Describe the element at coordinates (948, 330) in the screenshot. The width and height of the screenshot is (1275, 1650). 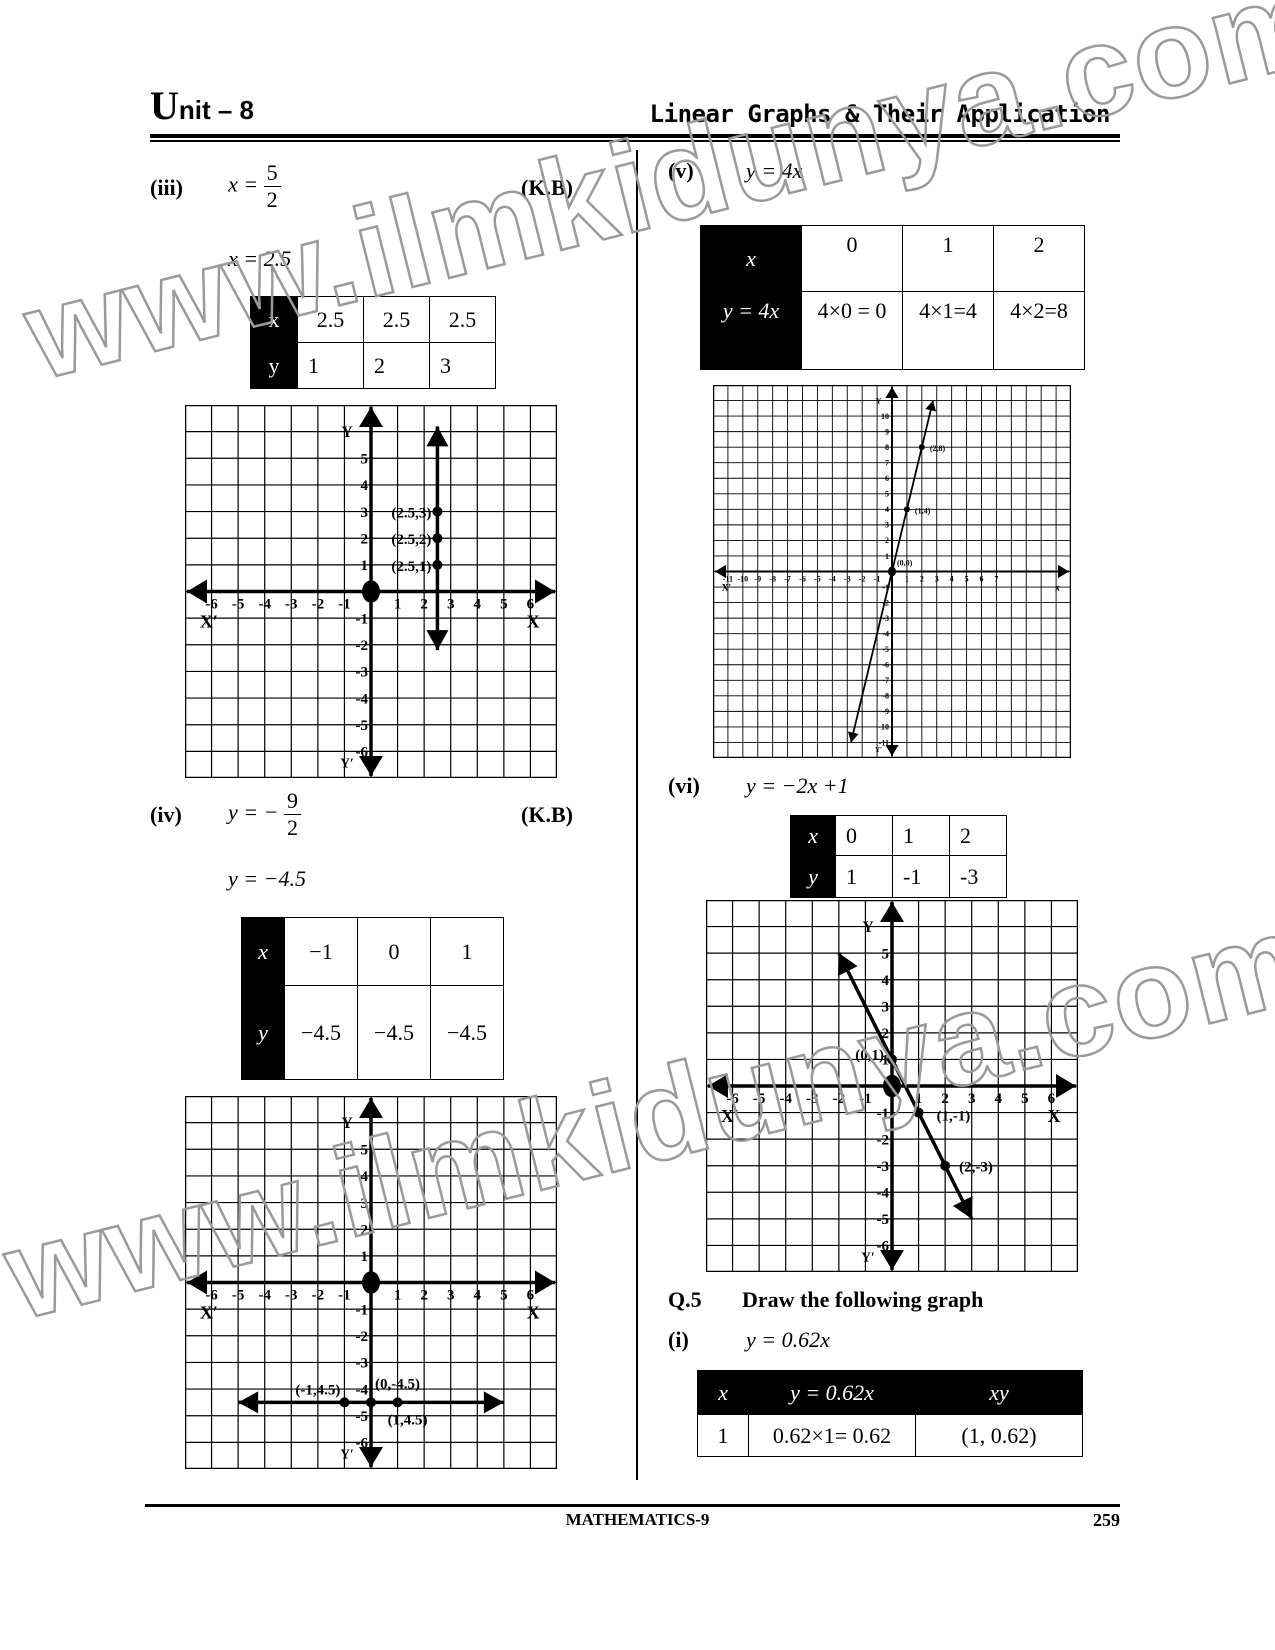
I see `table-cell: 4×1=4` at that location.